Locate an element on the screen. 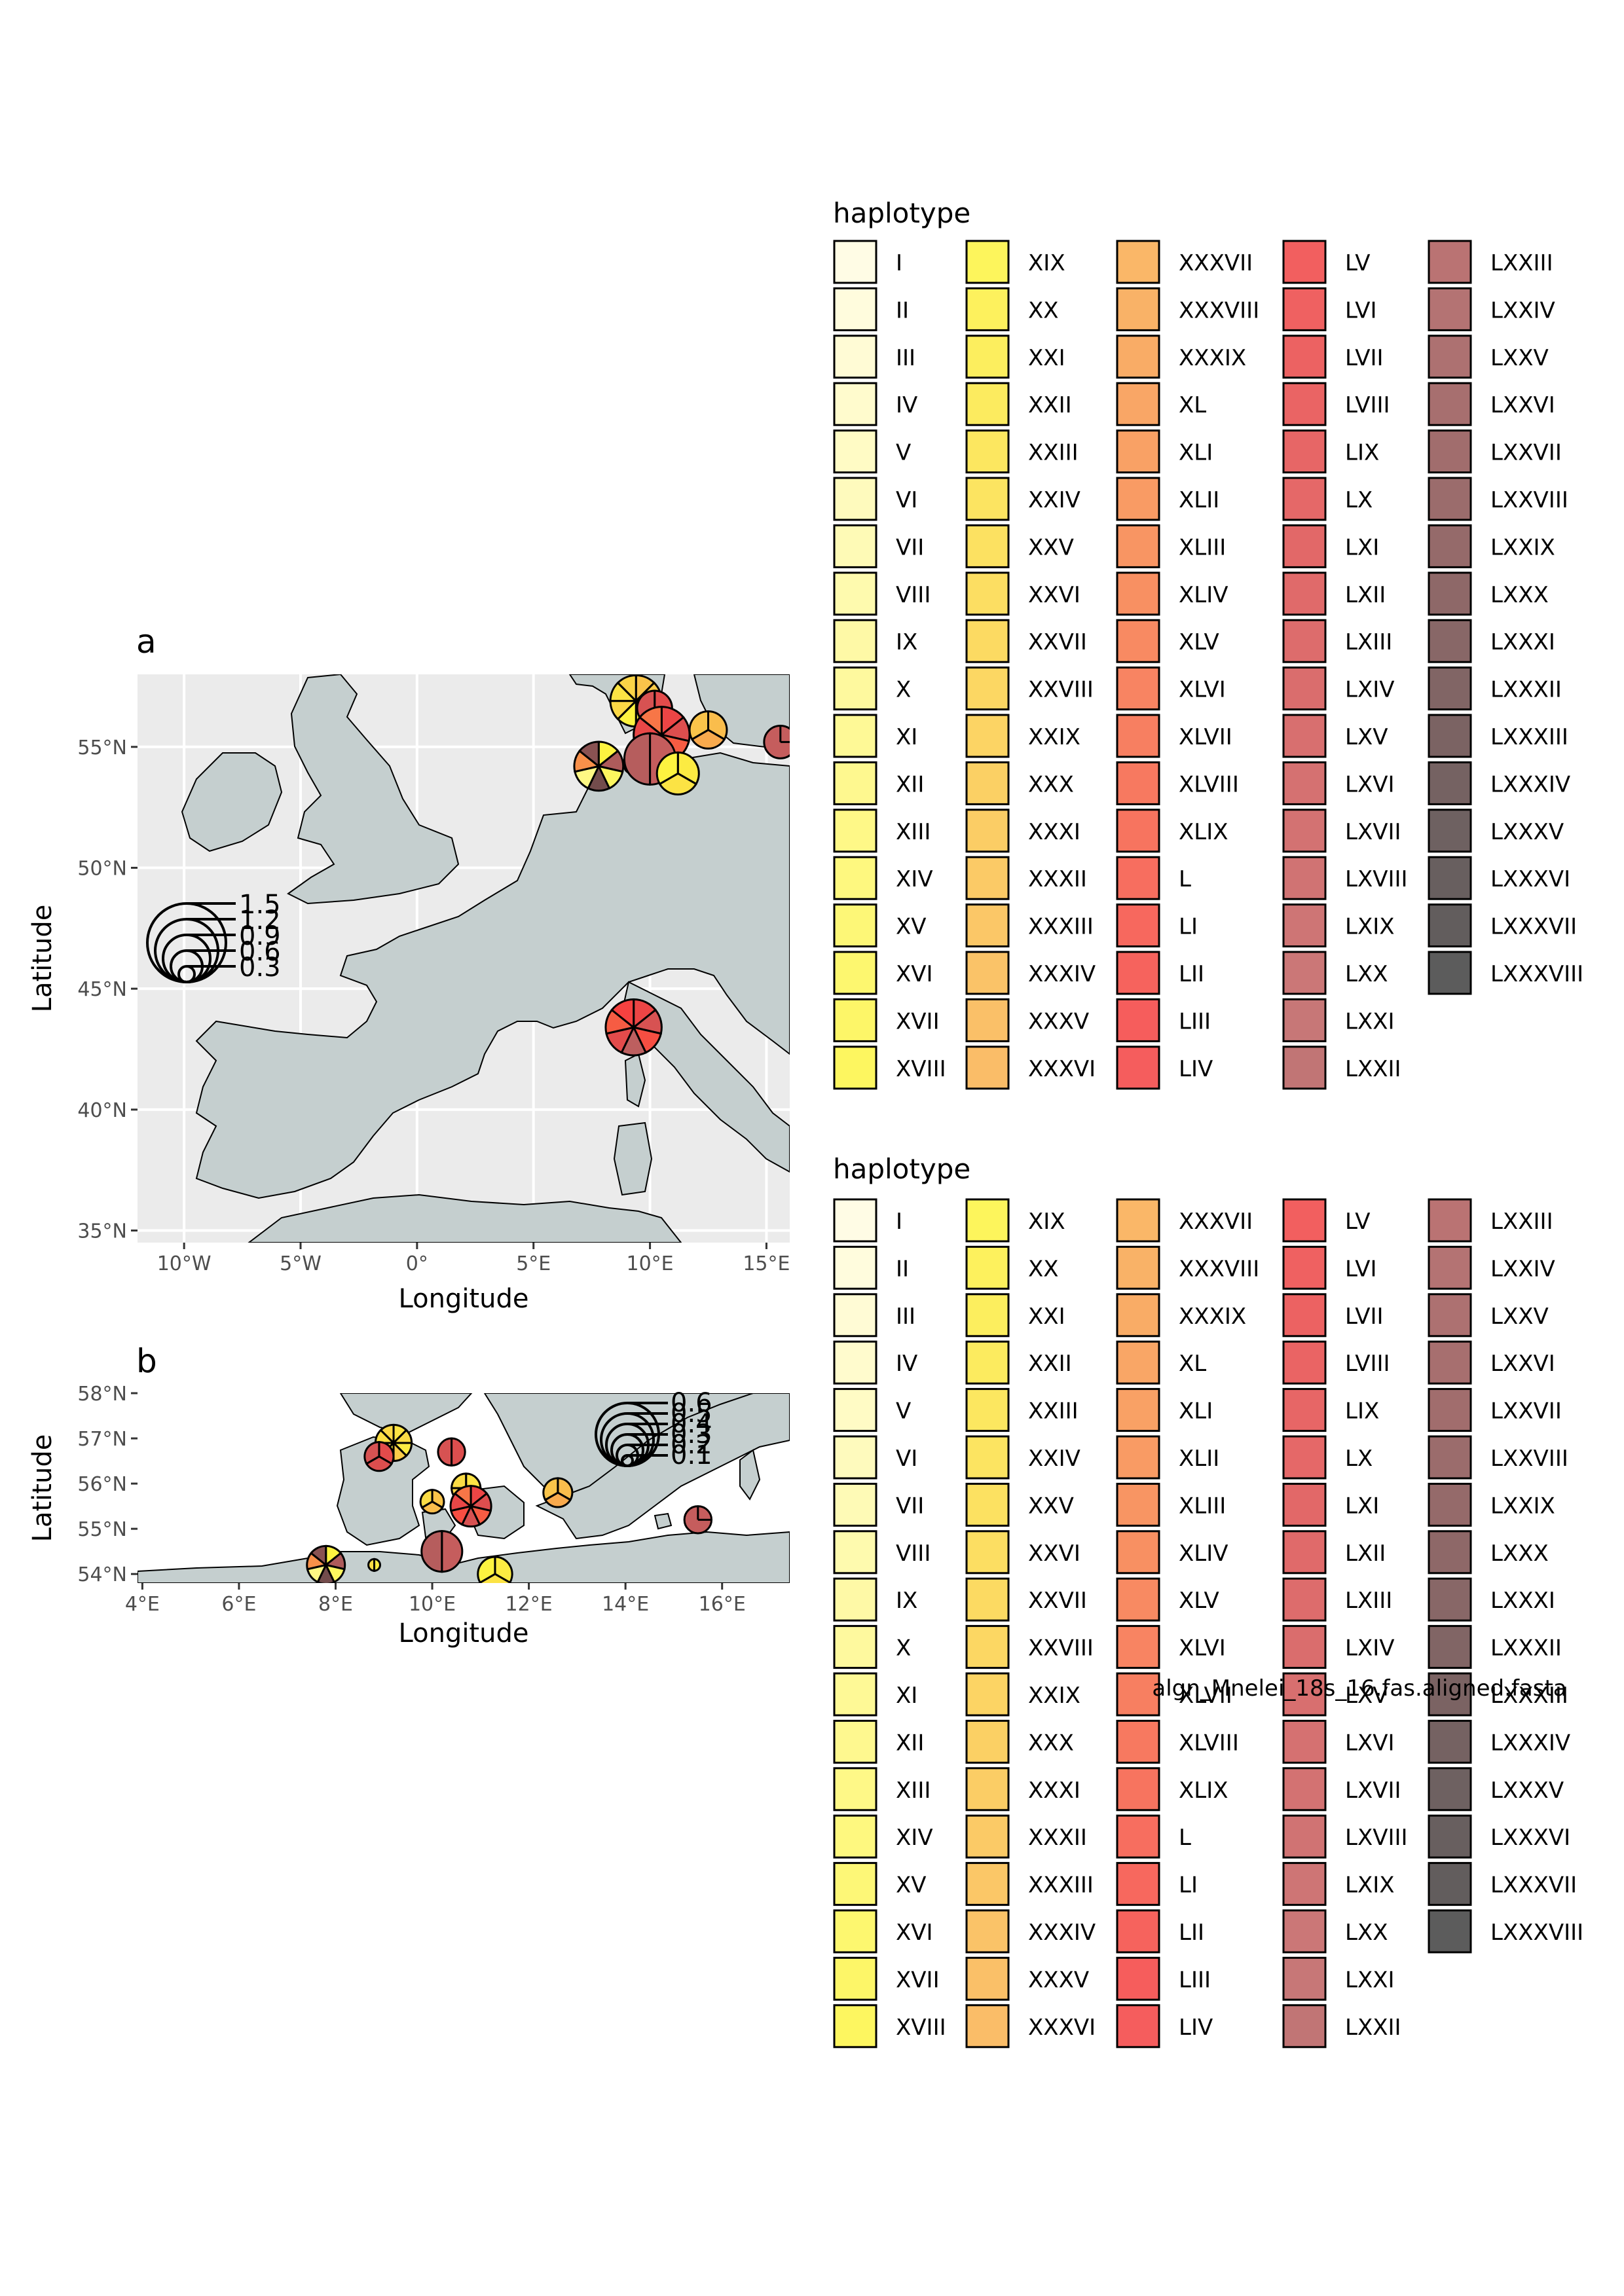 The height and width of the screenshot is (2296, 1624). panel-b-pie-markers is located at coordinates (509, 1503).